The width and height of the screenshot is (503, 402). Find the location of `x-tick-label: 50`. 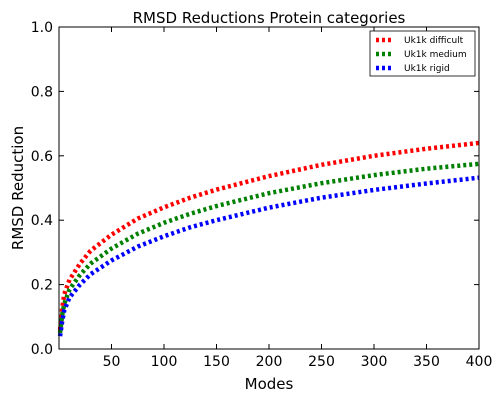

x-tick-label: 50 is located at coordinates (112, 362).